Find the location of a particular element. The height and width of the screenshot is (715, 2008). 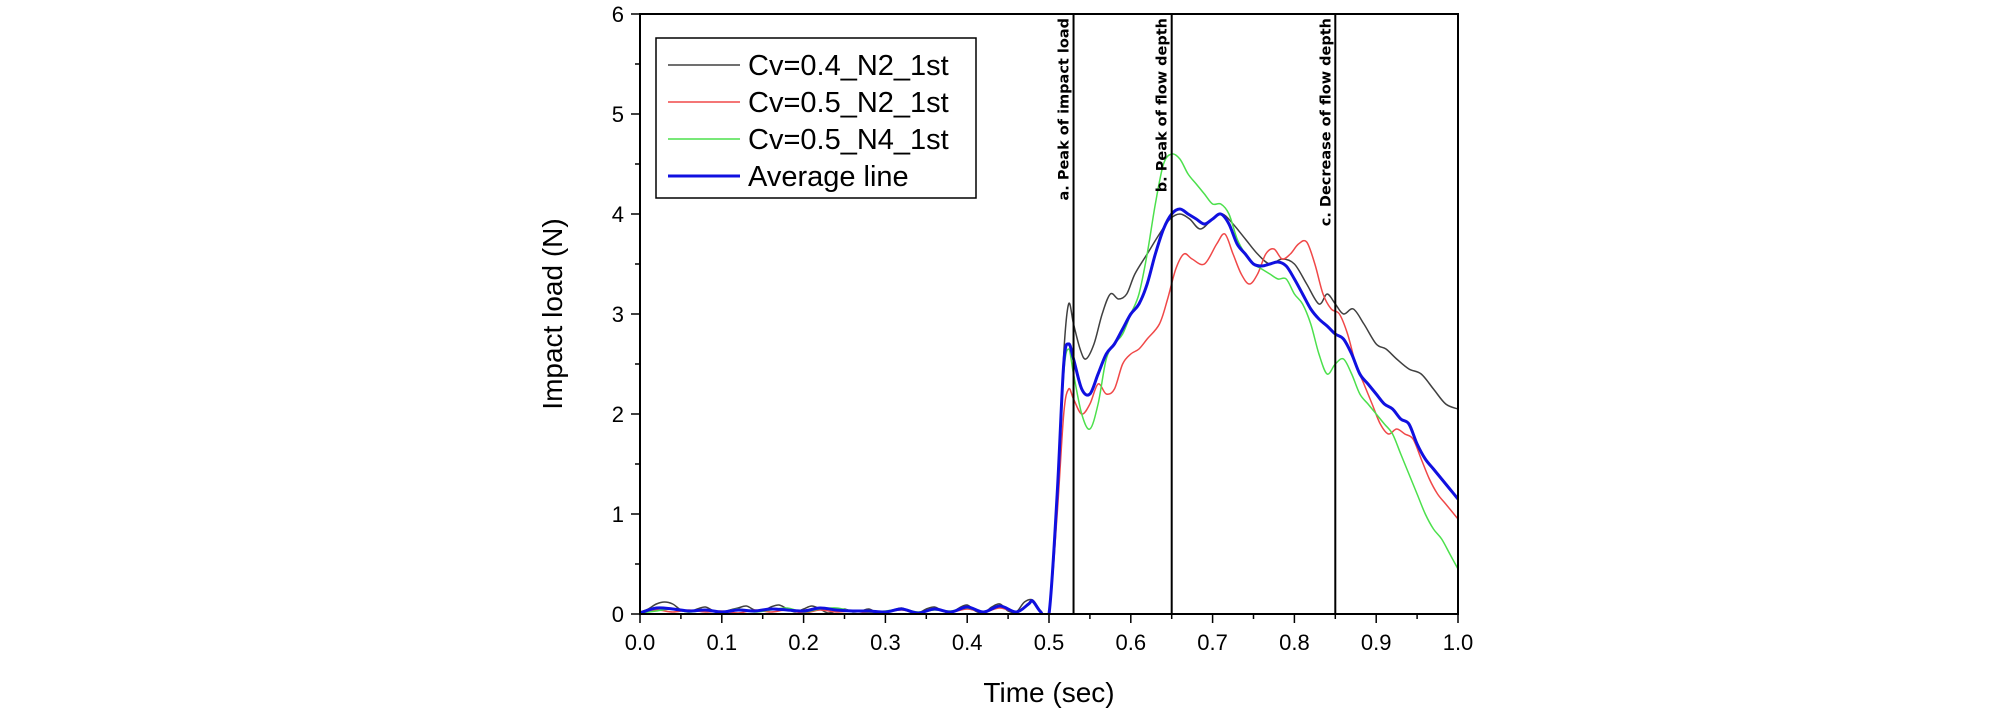

x-axis-title: Time (sec) is located at coordinates (1048, 692).